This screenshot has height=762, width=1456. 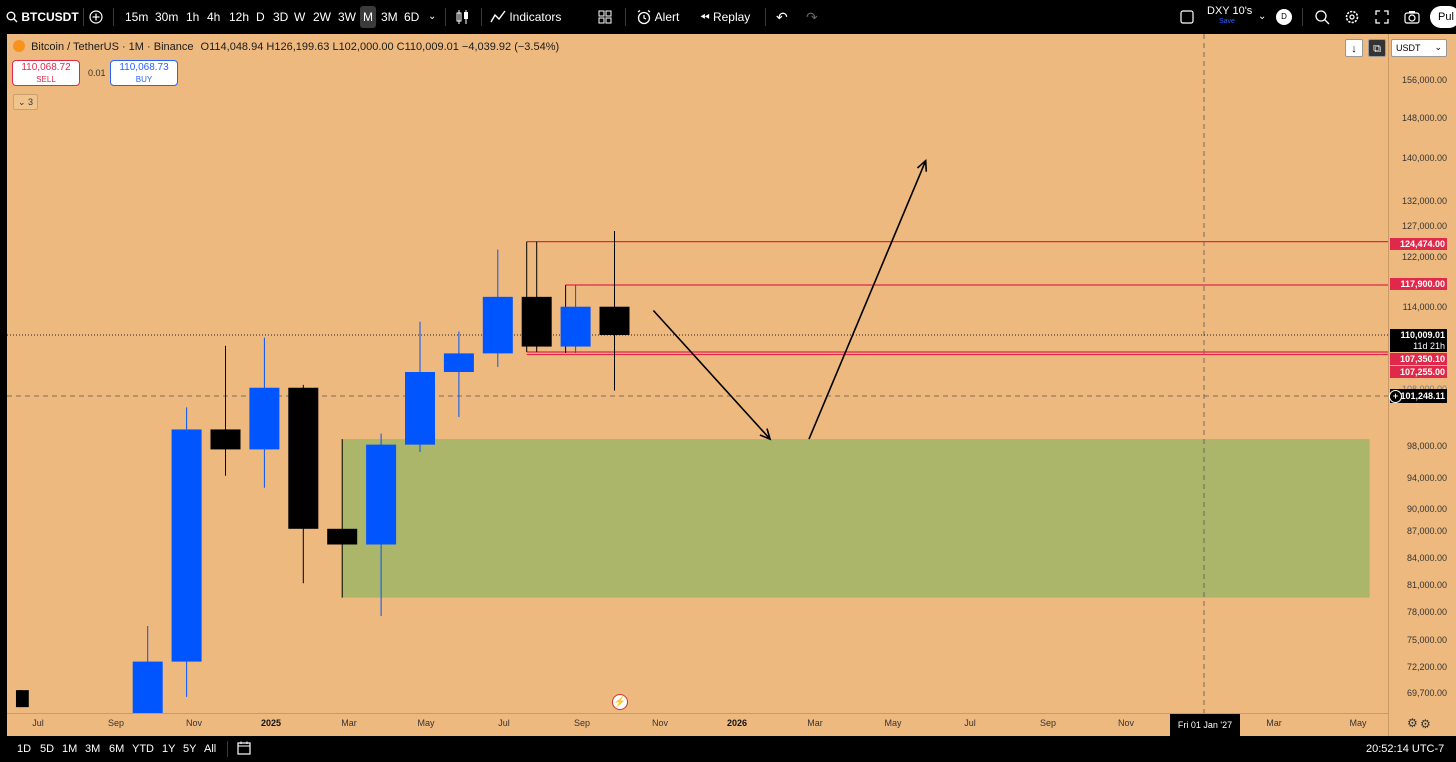 I want to click on timeframe-dropdown-icon: ⌄, so click(x=432, y=16).